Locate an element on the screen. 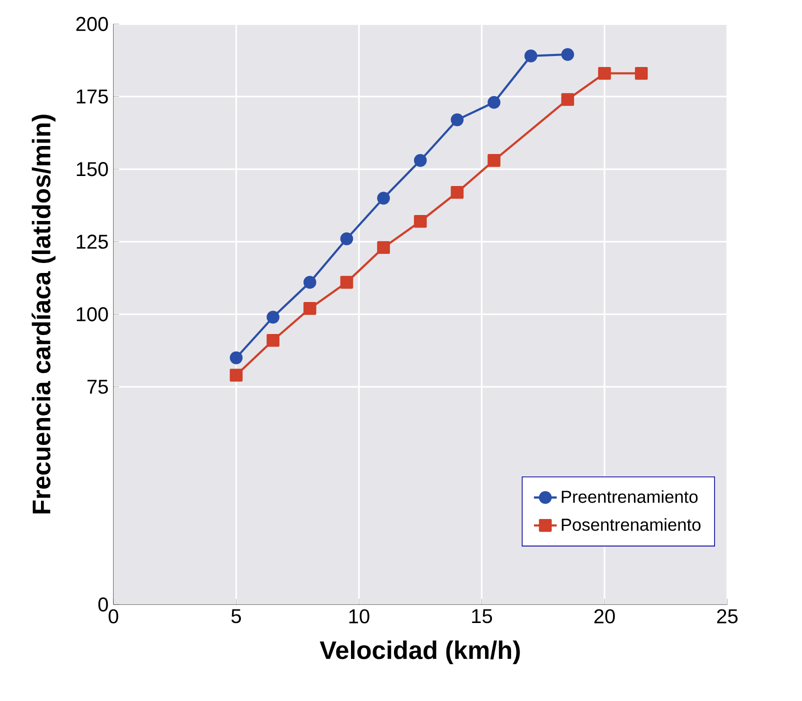 Image resolution: width=802 pixels, height=701 pixels. x-axis-title: Velocidad (km/h) is located at coordinates (420, 652).